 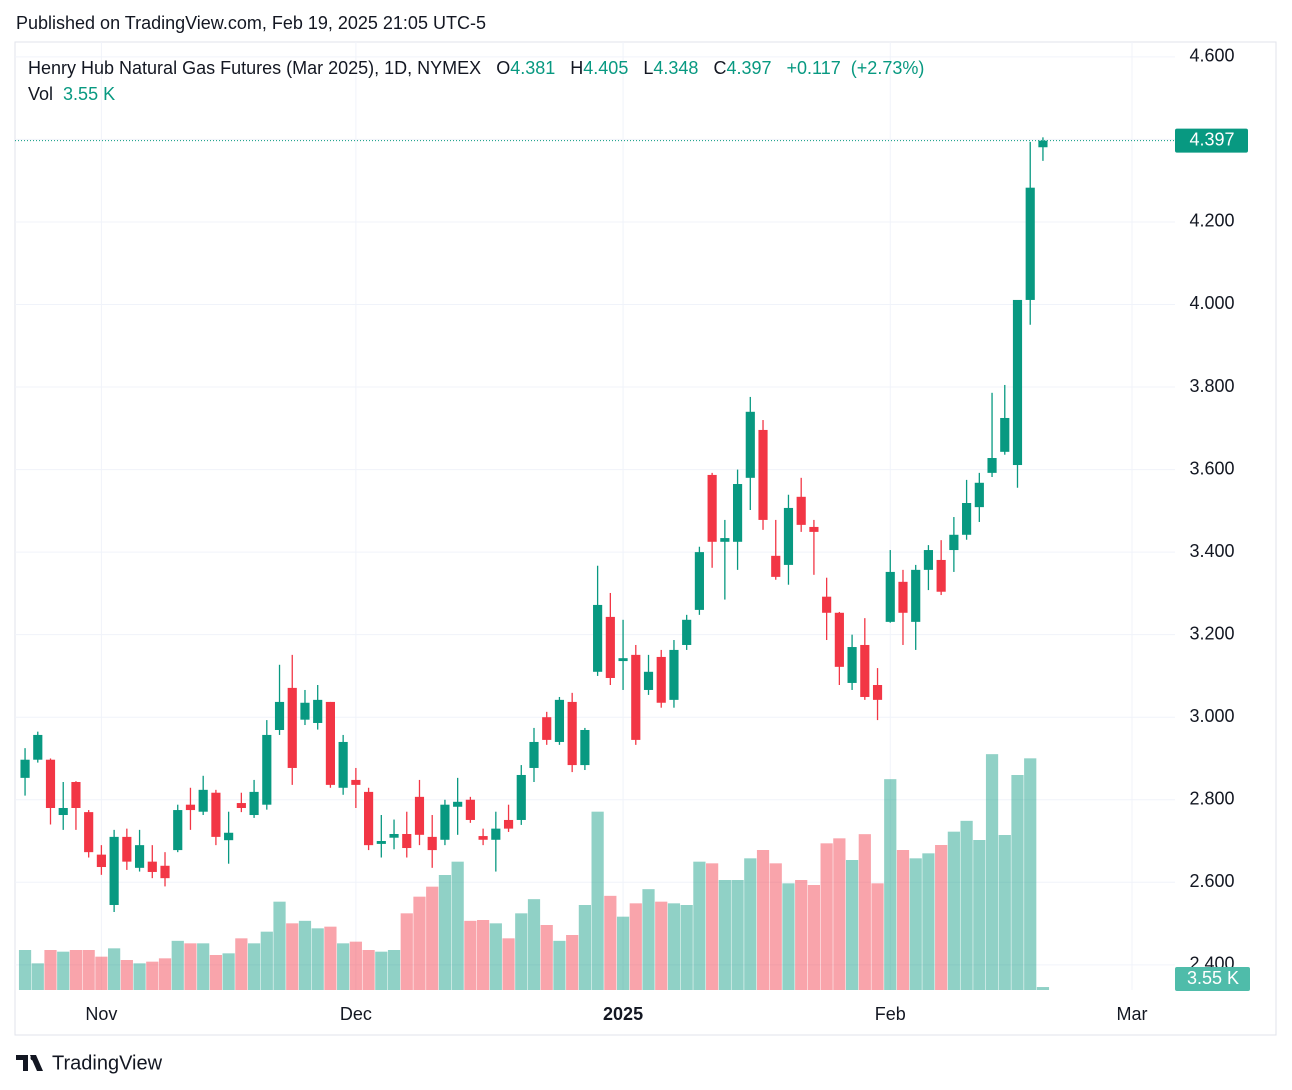 I want to click on last-price-label: 4.397, so click(x=1211, y=139).